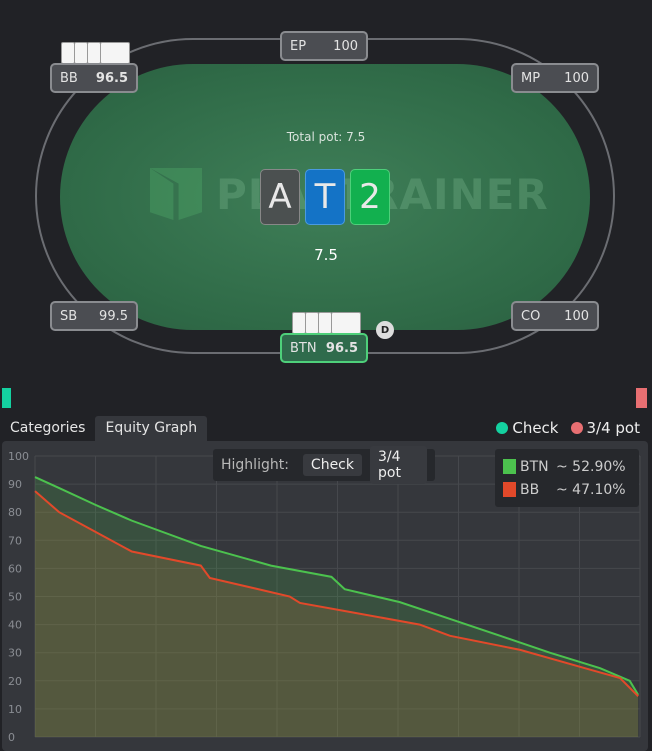 This screenshot has height=751, width=652. What do you see at coordinates (15, 512) in the screenshot?
I see `y-tick-label: 80` at bounding box center [15, 512].